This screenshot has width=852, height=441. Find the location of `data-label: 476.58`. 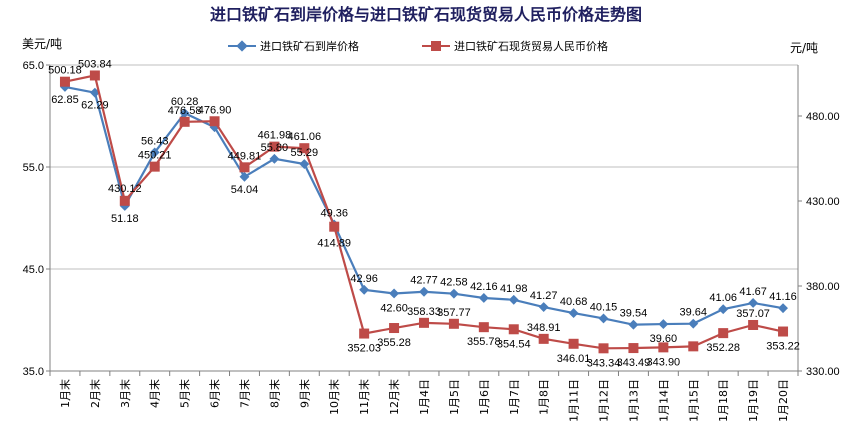

data-label: 476.58 is located at coordinates (185, 111).